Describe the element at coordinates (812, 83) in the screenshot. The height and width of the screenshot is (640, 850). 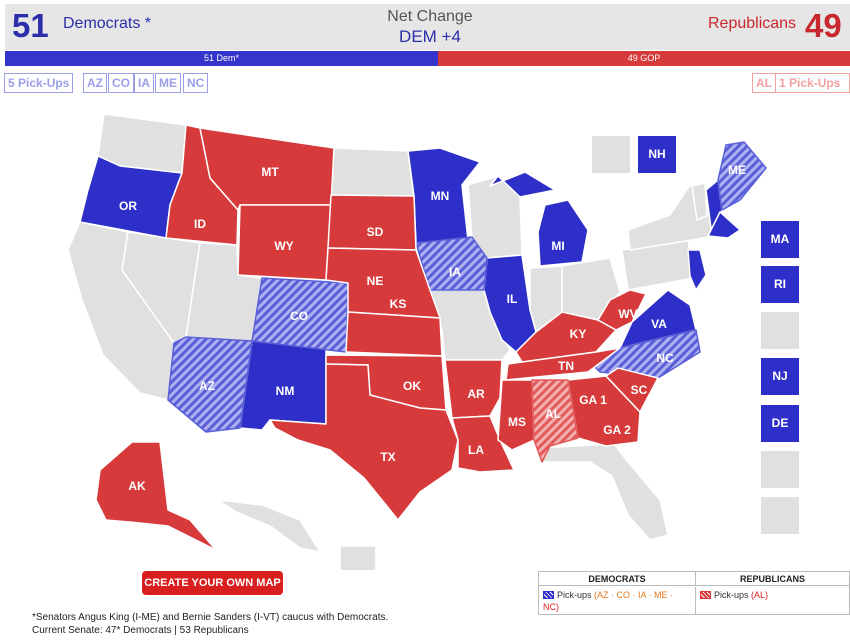
I see `rep-pickups-summary: 1 Pick-Ups` at that location.